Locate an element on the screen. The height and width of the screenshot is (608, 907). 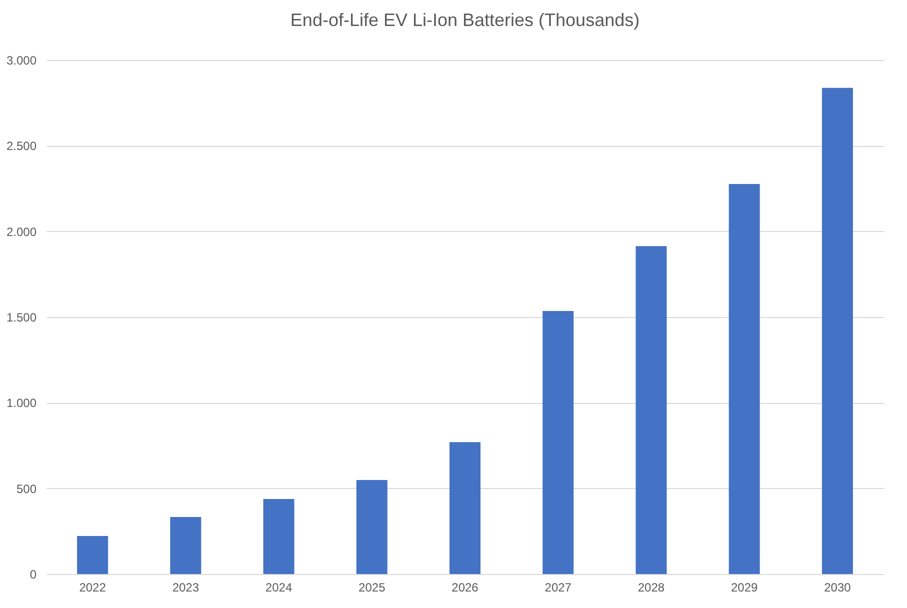
y-tick-label: 1.000 is located at coordinates (21, 403).